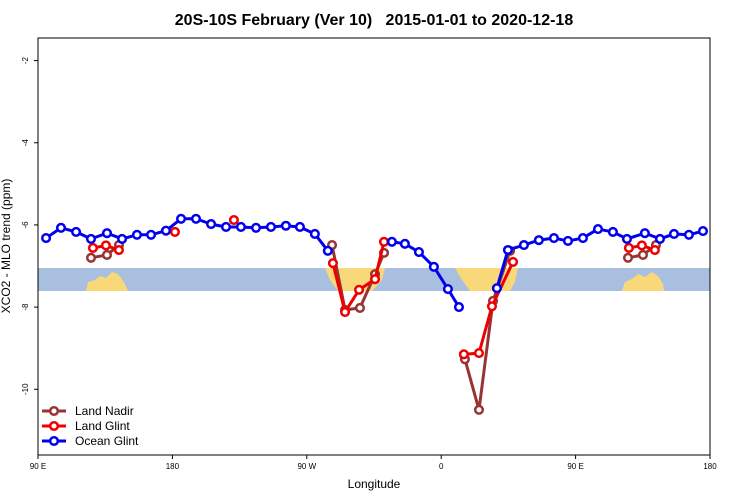 The image size is (750, 500). Describe the element at coordinates (25, 60) in the screenshot. I see `y-tick-label: -2` at that location.